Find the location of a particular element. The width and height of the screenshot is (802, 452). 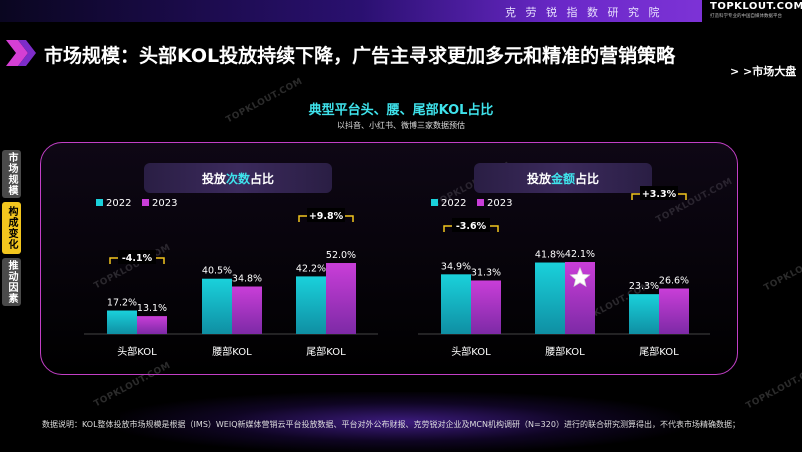

data-label-2023-0: 31.3% is located at coordinates (486, 272).